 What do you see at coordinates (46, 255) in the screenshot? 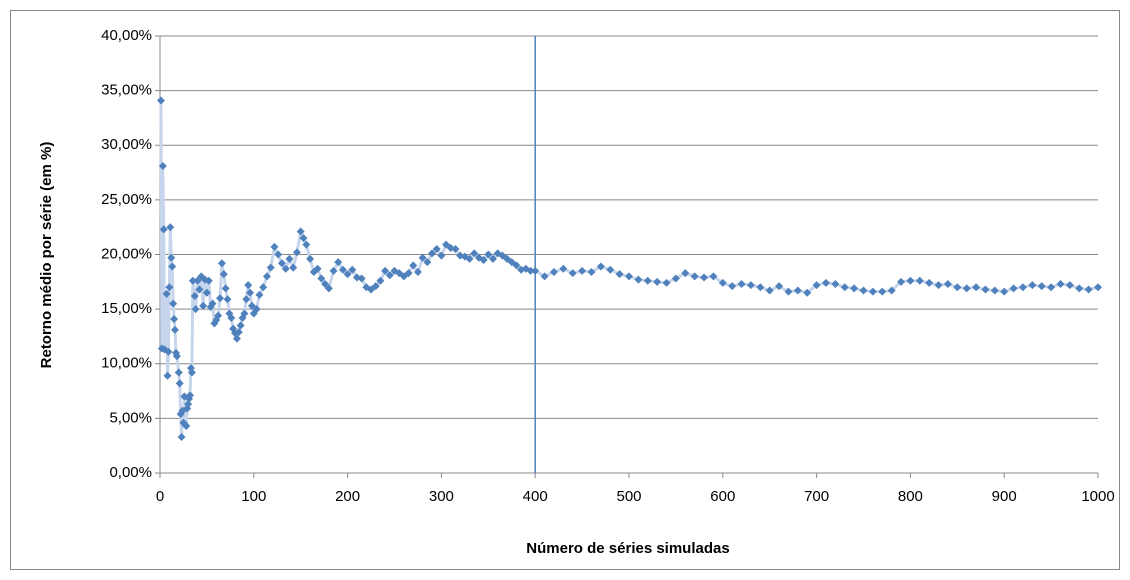
I see `y-axis-title: Retorno médio por série (em %)` at bounding box center [46, 255].